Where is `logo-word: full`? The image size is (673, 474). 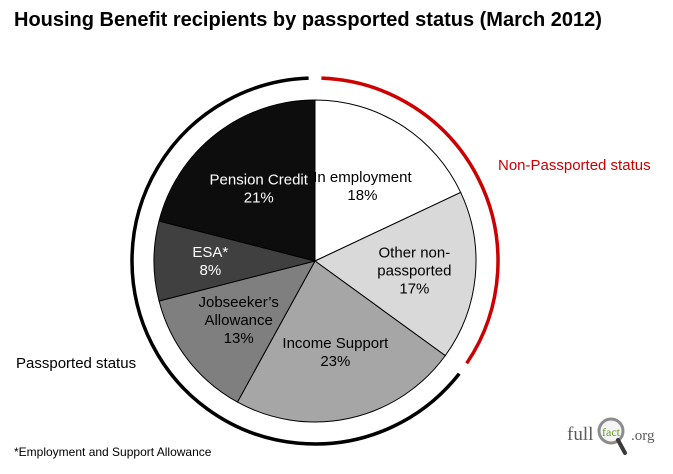 logo-word: full is located at coordinates (580, 434).